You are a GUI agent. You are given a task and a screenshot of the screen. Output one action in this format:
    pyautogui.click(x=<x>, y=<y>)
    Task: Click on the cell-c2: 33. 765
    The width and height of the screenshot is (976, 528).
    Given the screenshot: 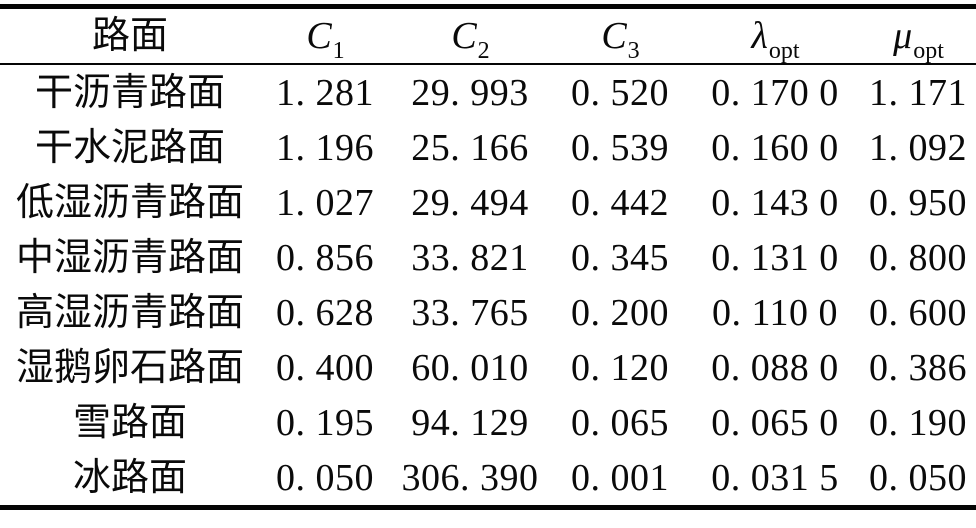 What is the action you would take?
    pyautogui.click(x=470, y=312)
    